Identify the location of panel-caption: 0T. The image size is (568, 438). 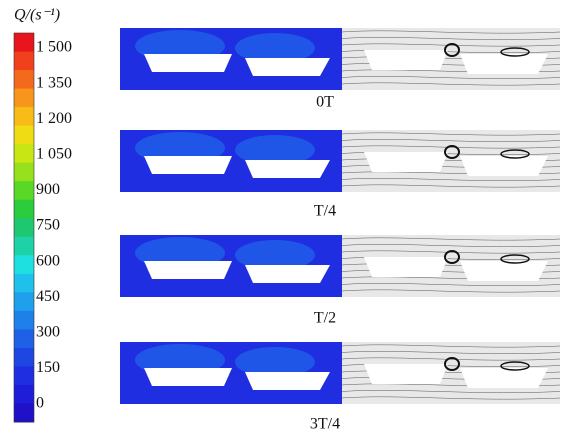
(325, 102).